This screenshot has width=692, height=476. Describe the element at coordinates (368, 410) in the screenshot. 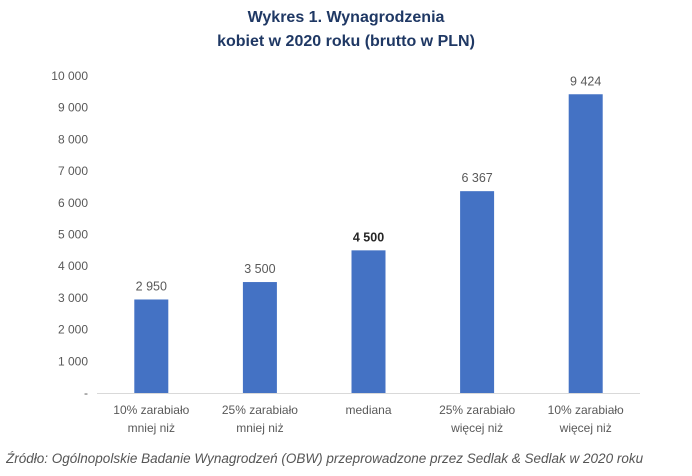

I see `x-tick-label: mediana` at that location.